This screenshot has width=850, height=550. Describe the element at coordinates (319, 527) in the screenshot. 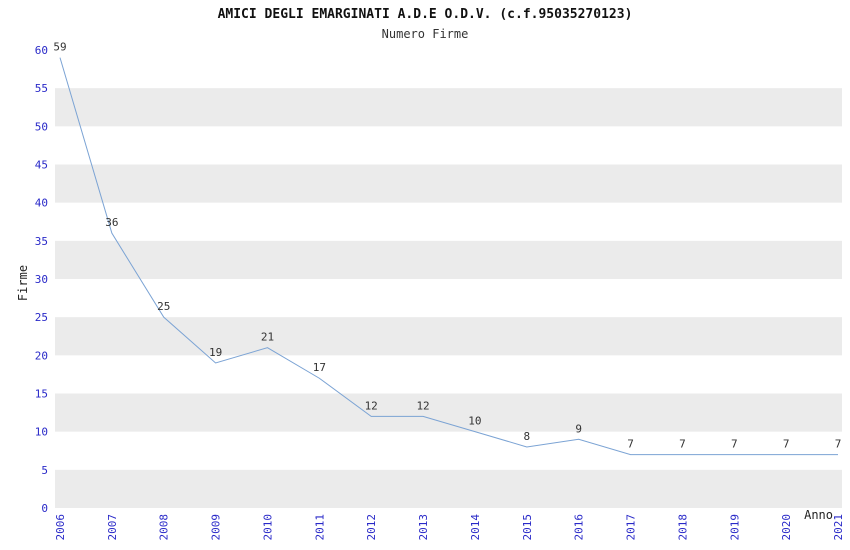

I see `x-tick-label: 2011` at that location.